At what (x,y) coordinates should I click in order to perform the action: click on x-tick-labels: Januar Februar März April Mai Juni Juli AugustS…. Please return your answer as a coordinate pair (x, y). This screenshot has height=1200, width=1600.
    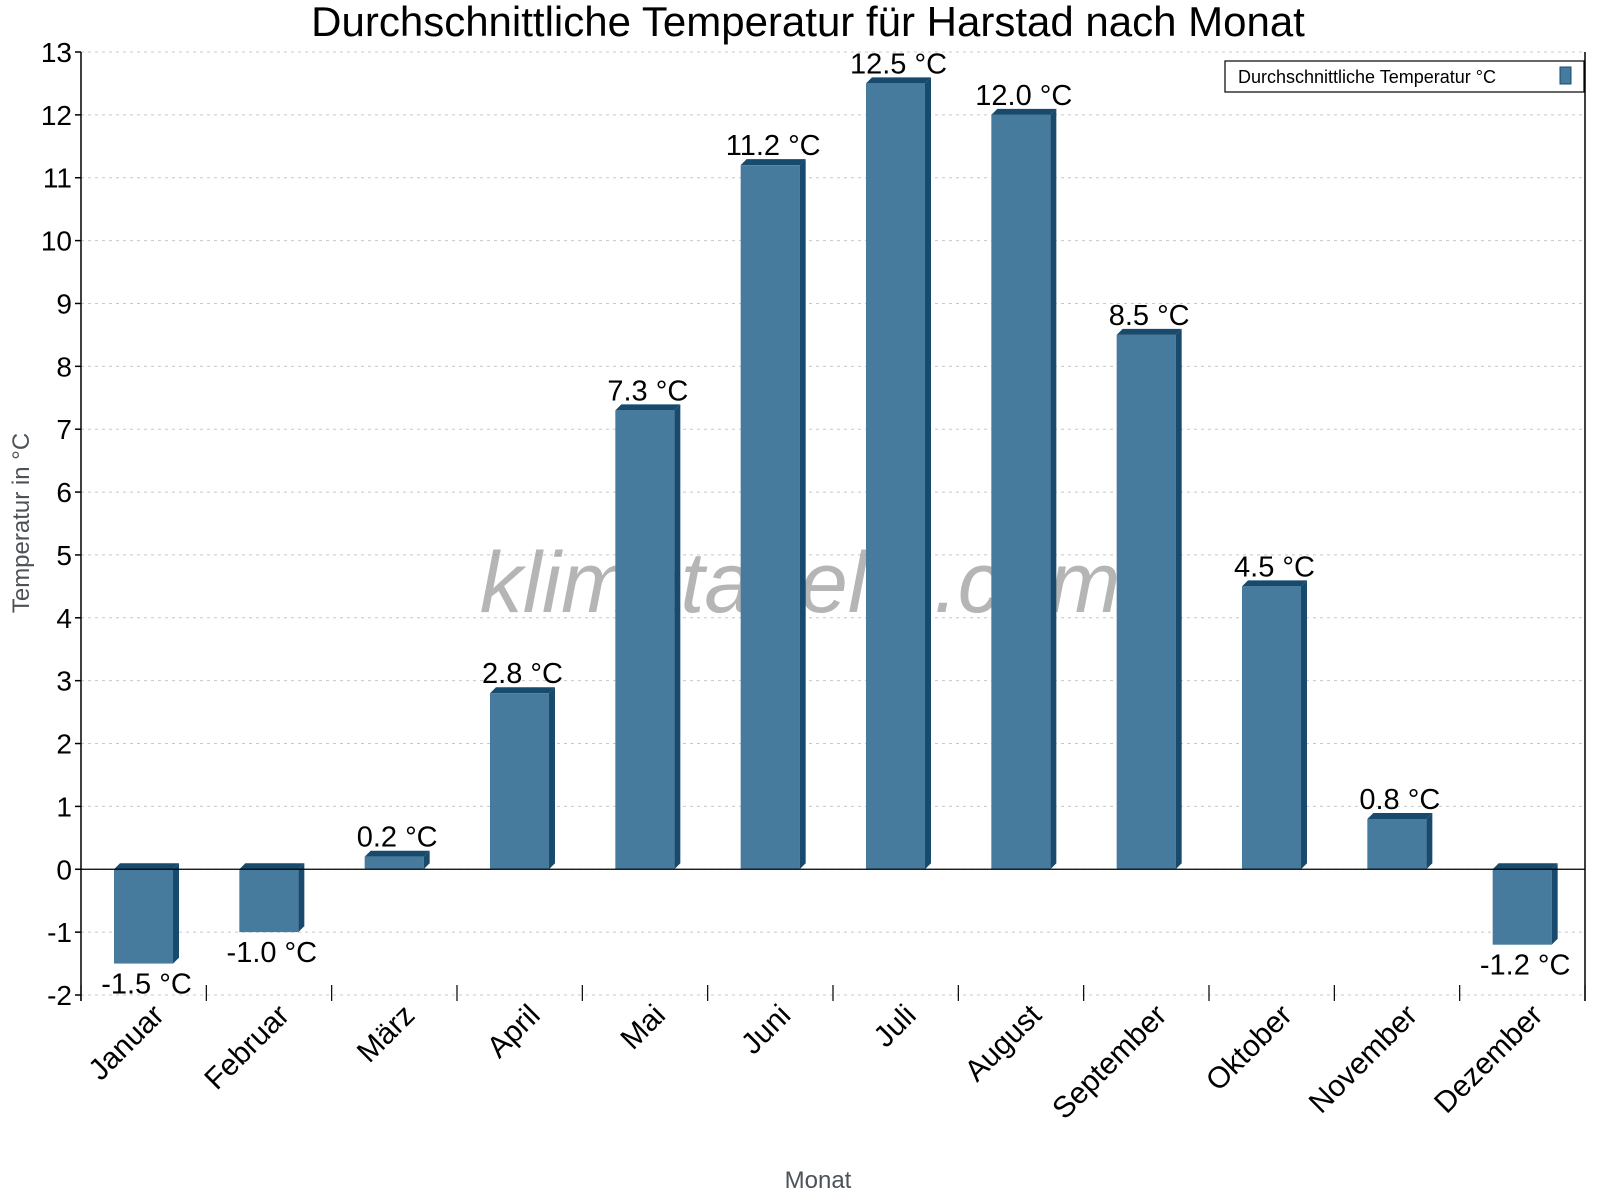
    Looking at the image, I should click on (815, 1062).